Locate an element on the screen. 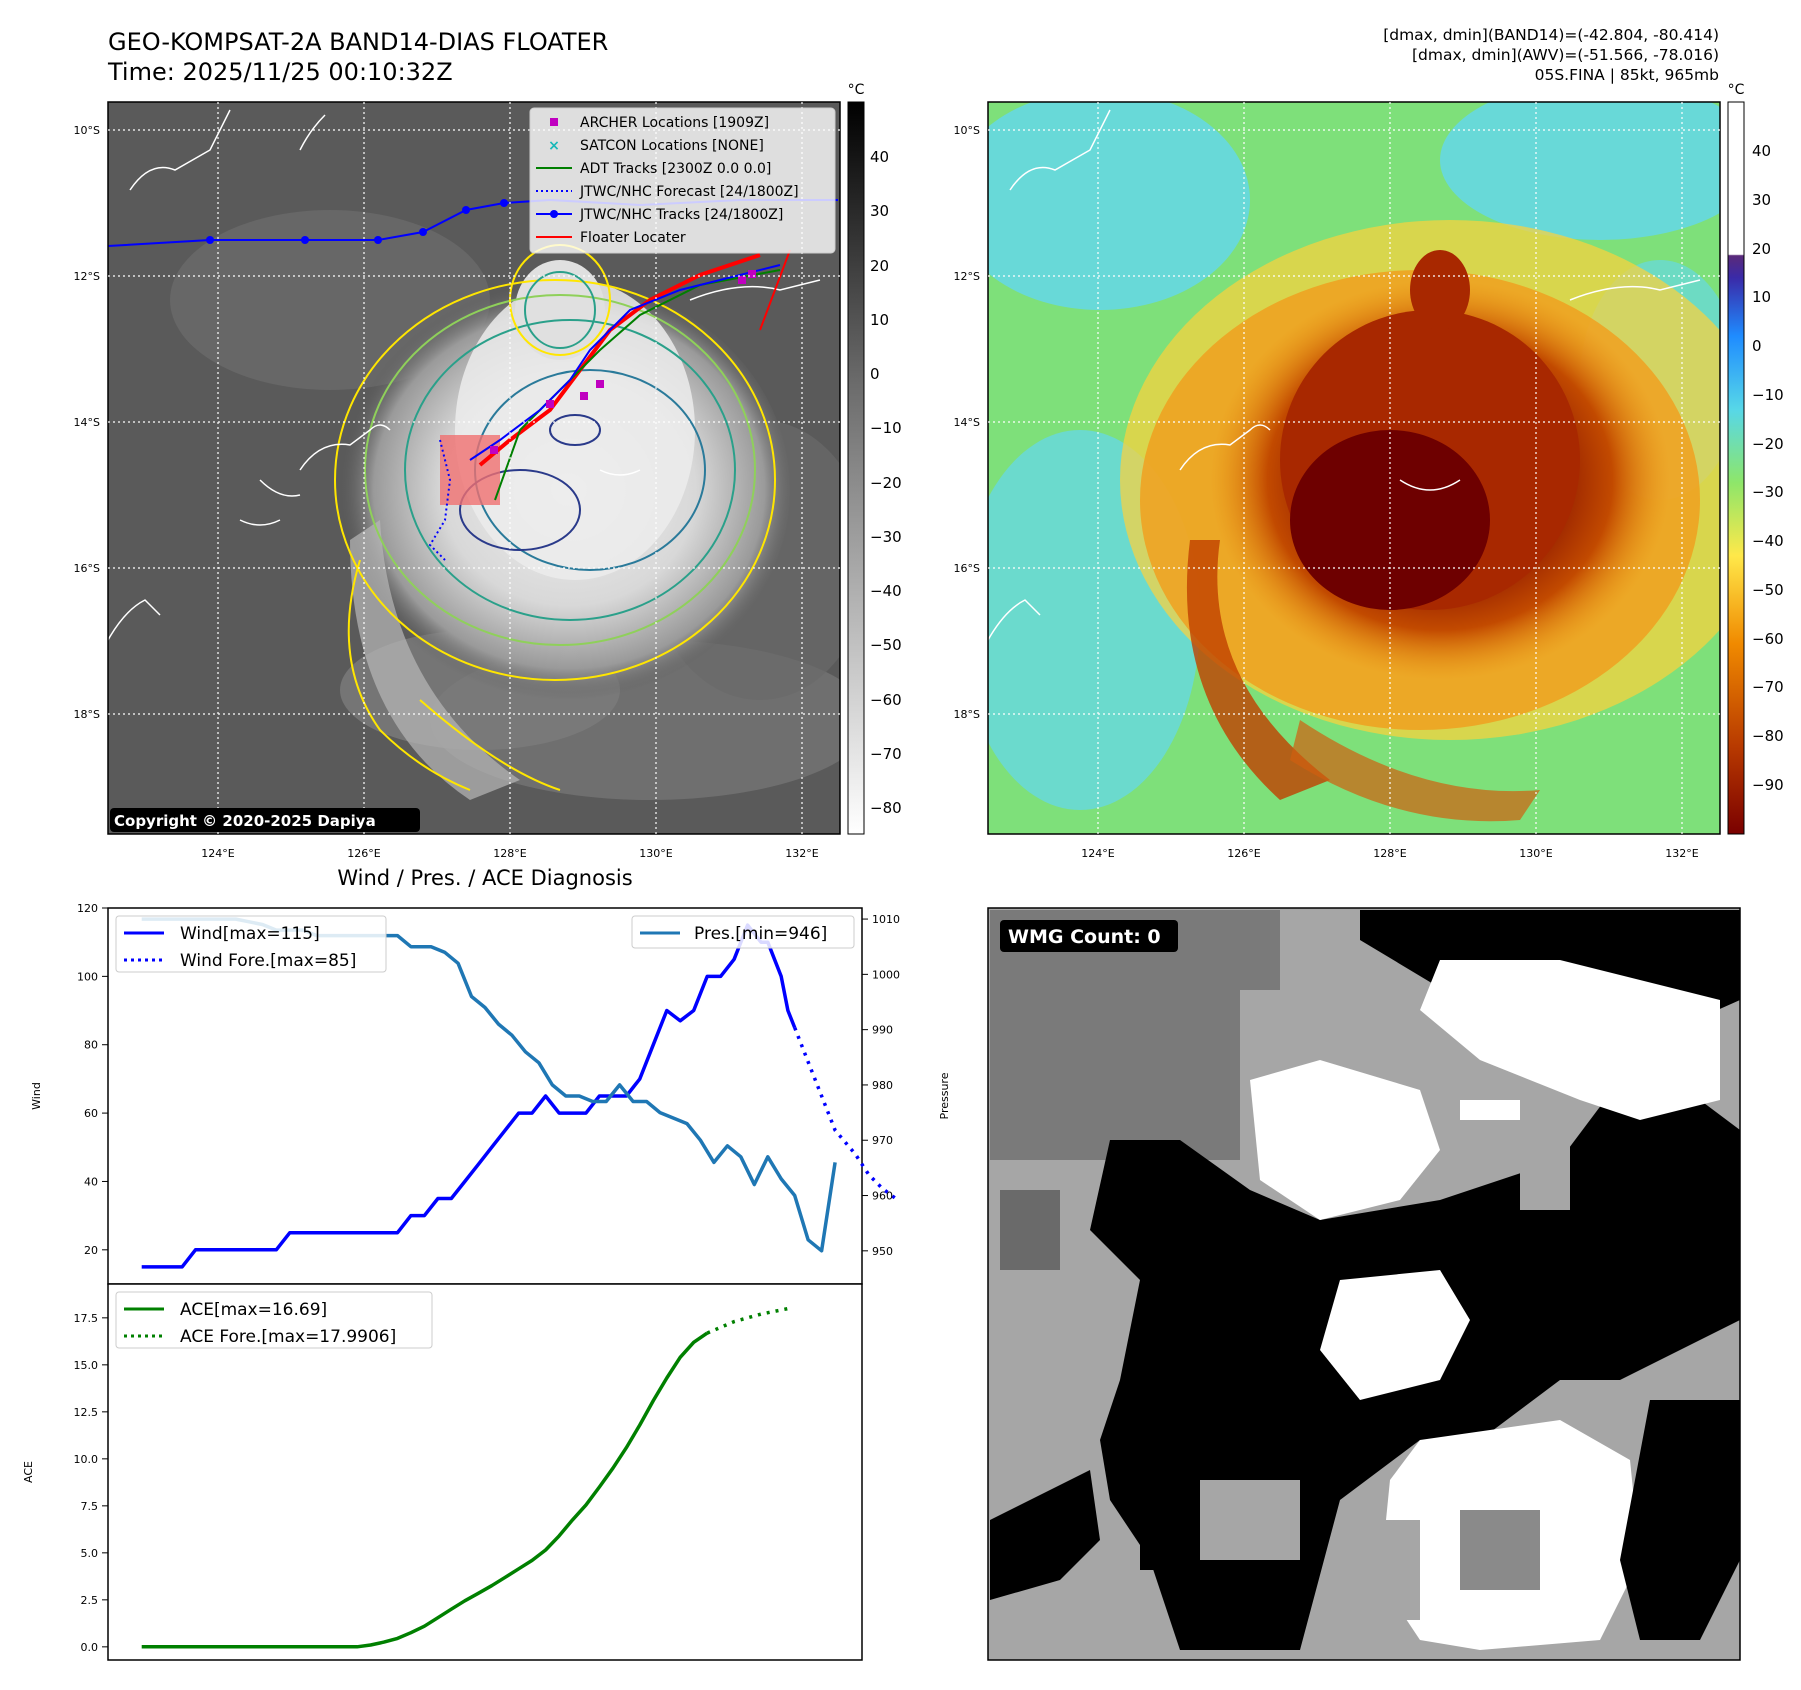  ir-cbar-tick: −80 is located at coordinates (886, 808).